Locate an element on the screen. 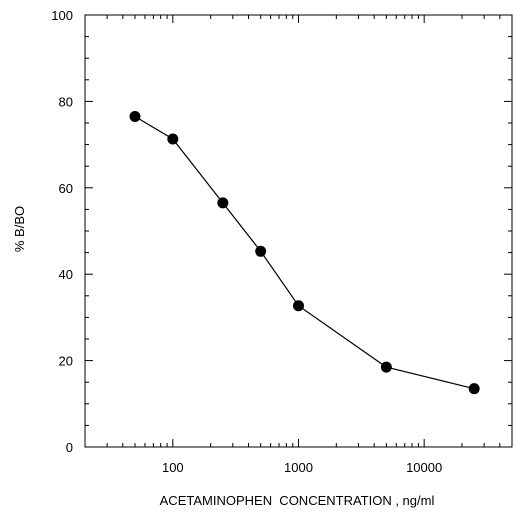 The image size is (513, 516). x-tick-label: 10000 is located at coordinates (424, 467).